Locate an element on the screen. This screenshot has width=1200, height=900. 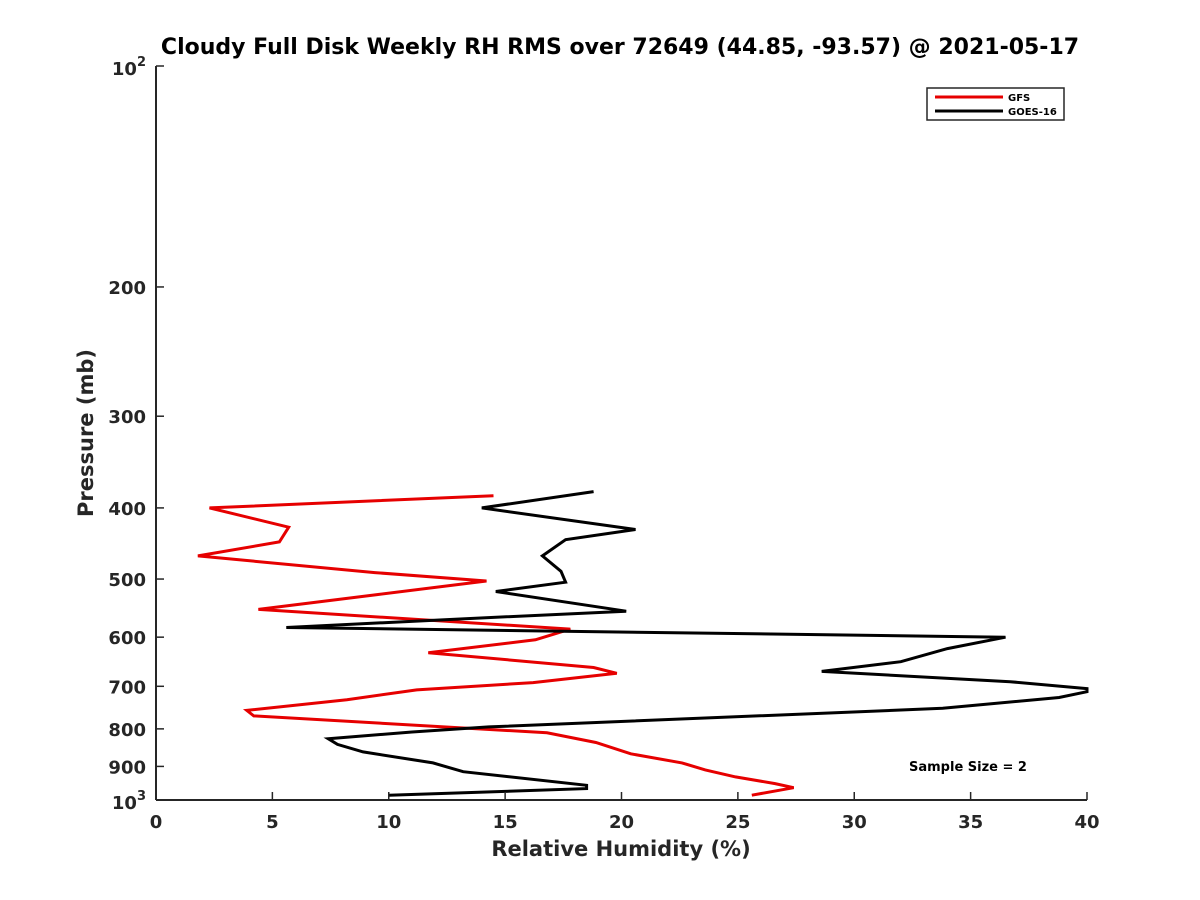
y-tick-label: 200 is located at coordinates (127, 288).